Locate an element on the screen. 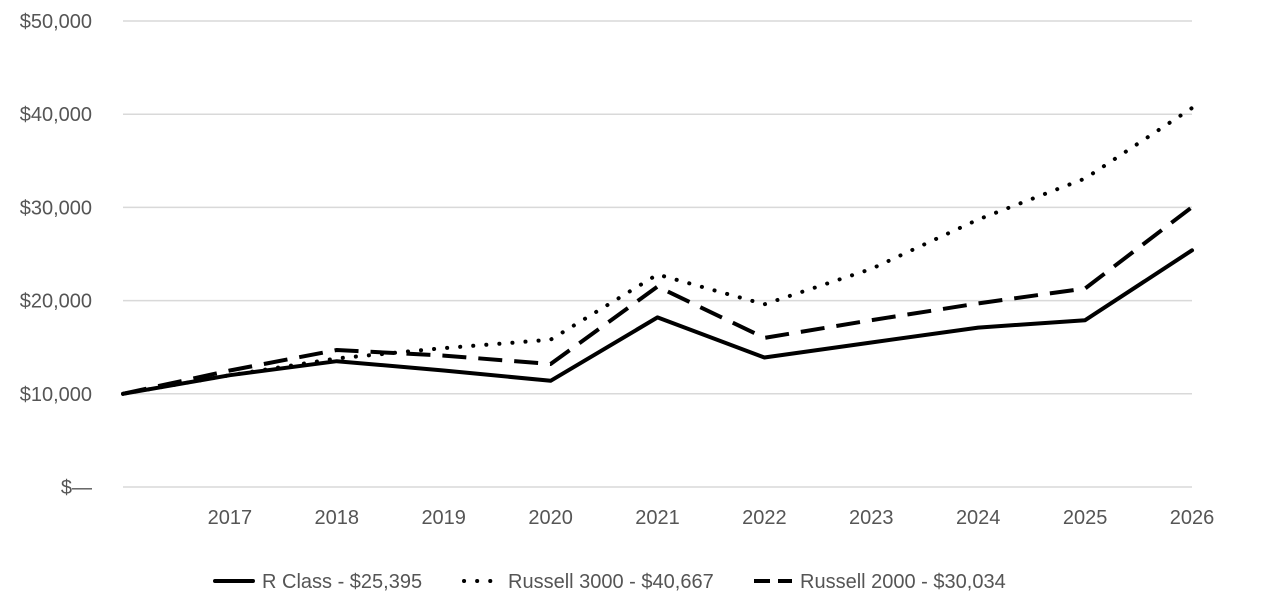 This screenshot has height=614, width=1286. x-tick-label: 2020 is located at coordinates (550, 518).